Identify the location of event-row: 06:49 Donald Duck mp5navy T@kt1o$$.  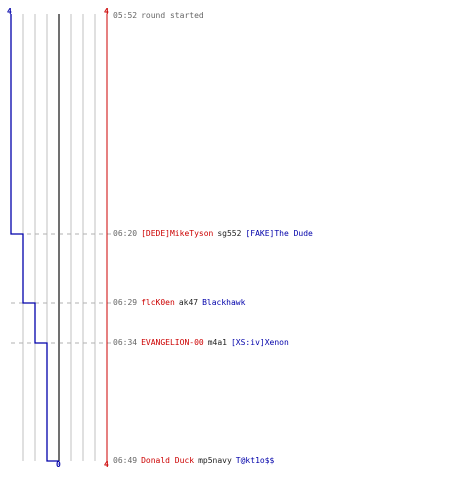
(195, 461).